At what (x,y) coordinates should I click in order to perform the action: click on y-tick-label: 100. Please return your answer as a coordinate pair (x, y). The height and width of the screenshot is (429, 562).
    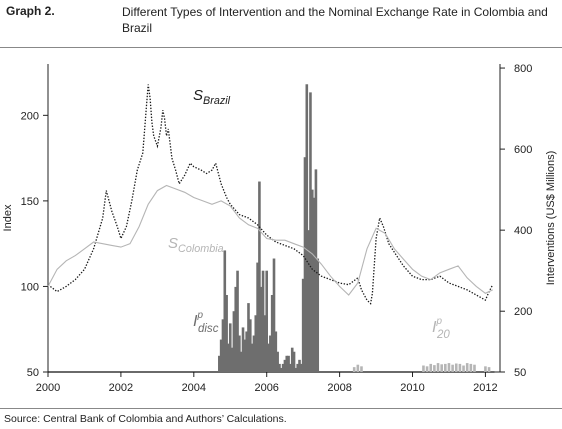
    Looking at the image, I should click on (30, 287).